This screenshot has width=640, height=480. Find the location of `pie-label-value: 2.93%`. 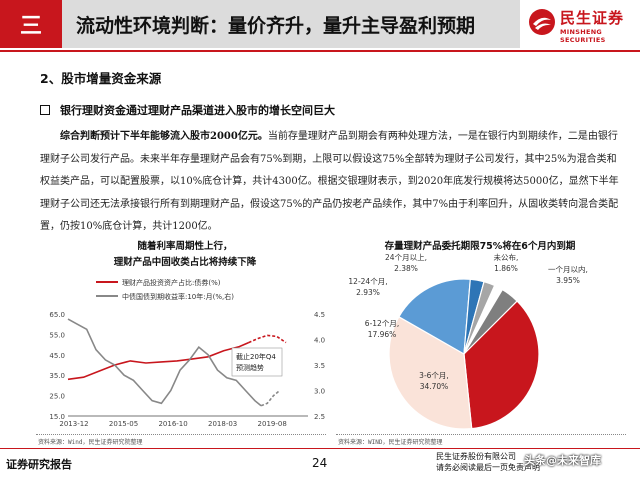

pie-label-value: 2.93% is located at coordinates (368, 292).